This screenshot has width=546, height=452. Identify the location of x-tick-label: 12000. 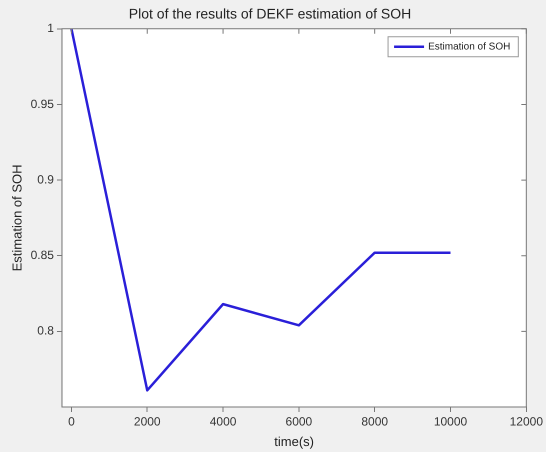
(527, 421).